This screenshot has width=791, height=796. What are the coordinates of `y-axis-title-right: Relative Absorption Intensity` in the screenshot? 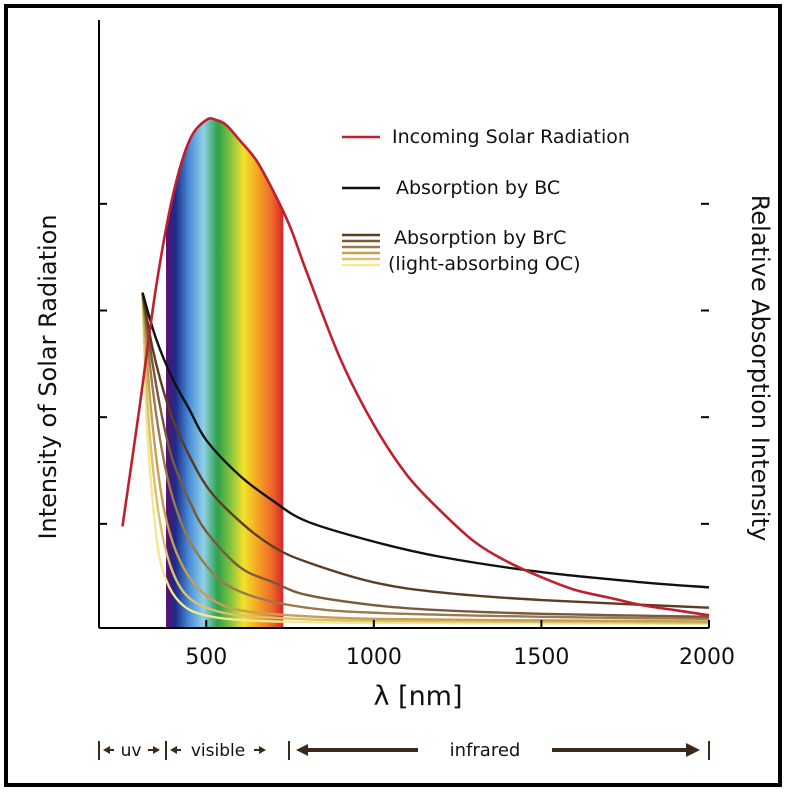 It's located at (760, 368).